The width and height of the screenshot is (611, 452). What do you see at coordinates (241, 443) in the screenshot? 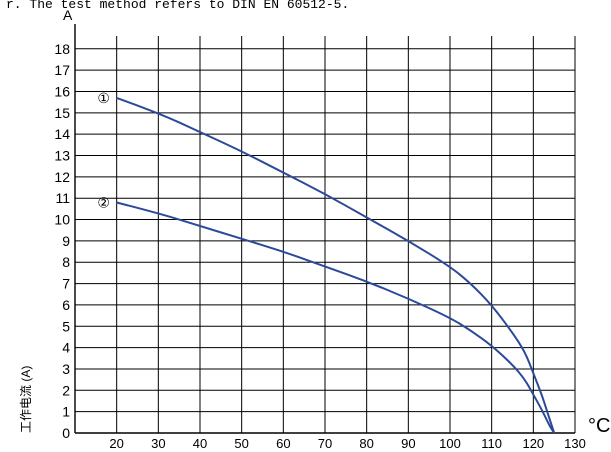
I see `x-tick-label: 50` at bounding box center [241, 443].